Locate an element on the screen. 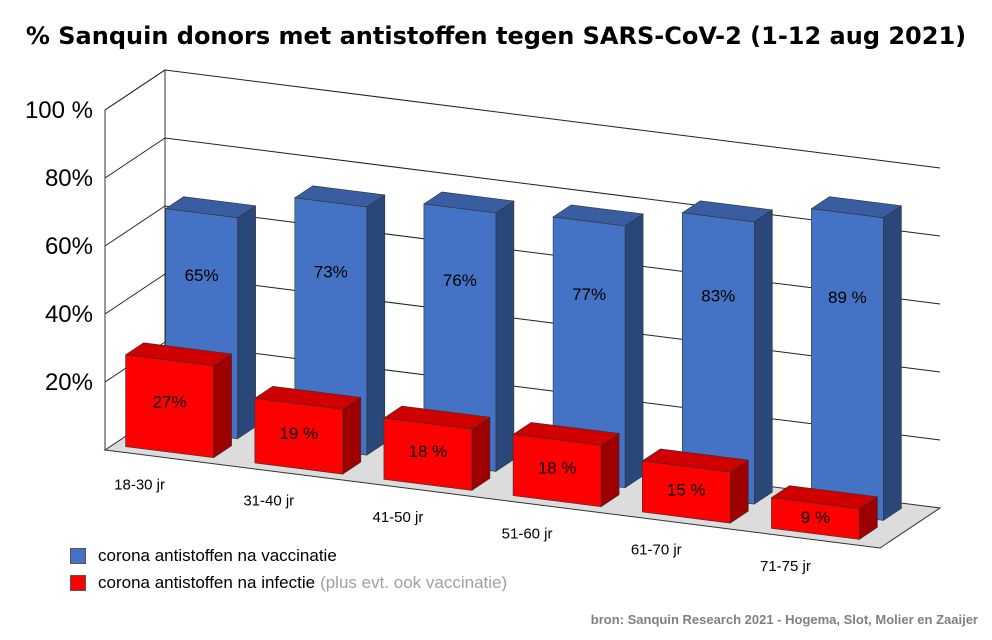 This screenshot has width=992, height=640. x-tick-label: 18-30 jr is located at coordinates (139, 484).